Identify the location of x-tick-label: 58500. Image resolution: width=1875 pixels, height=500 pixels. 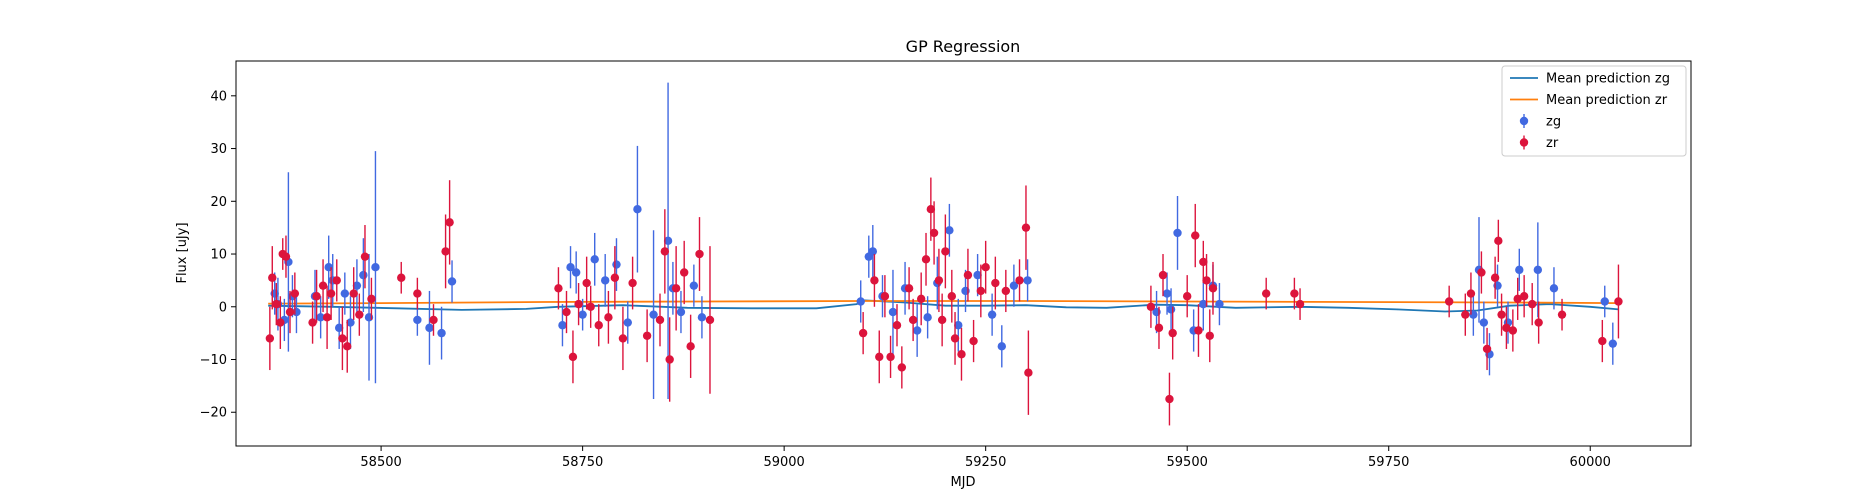
(380, 462).